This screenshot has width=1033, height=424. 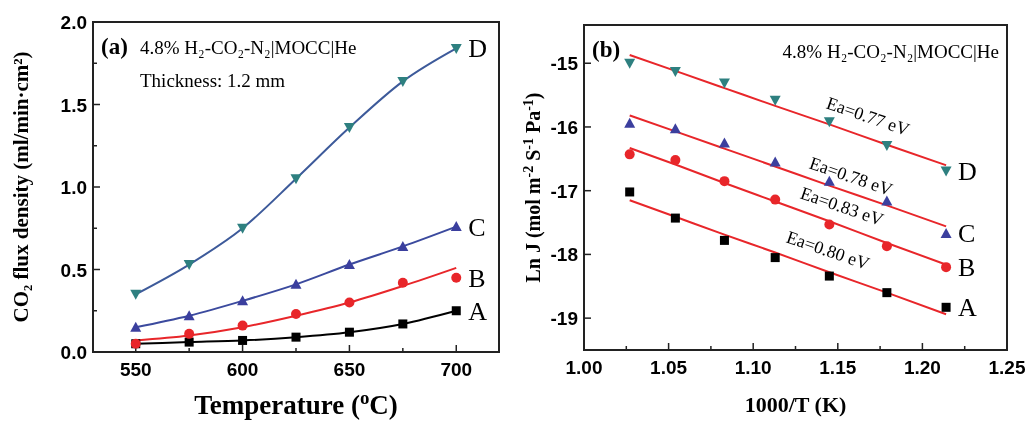 What do you see at coordinates (584, 367) in the screenshot?
I see `x-tick-label: 1.00` at bounding box center [584, 367].